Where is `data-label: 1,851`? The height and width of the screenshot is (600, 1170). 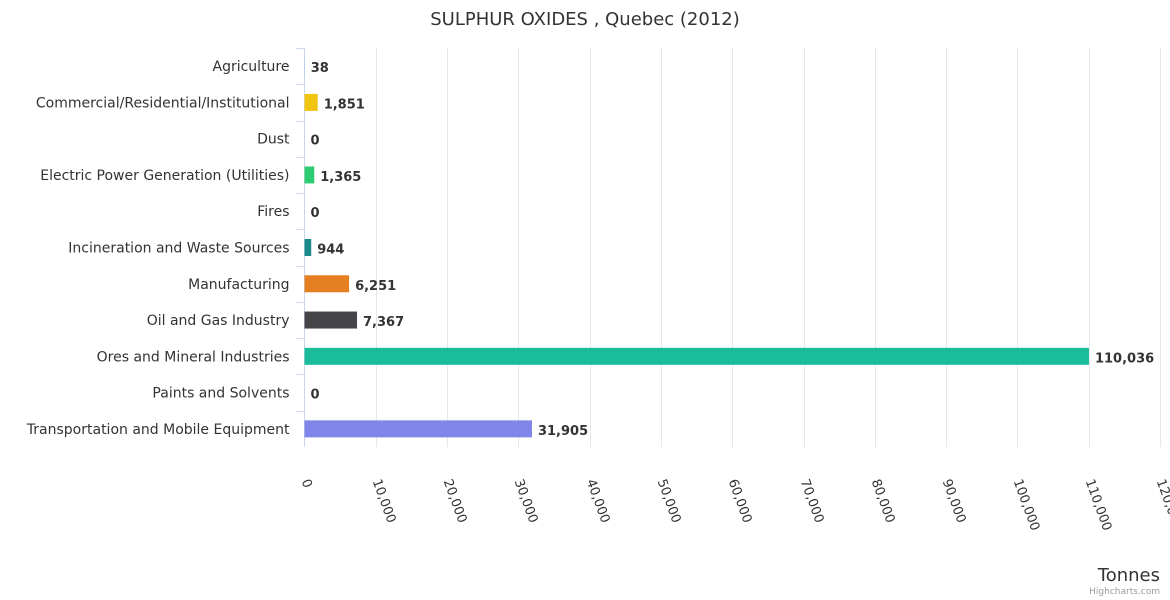 data-label: 1,851 is located at coordinates (344, 104).